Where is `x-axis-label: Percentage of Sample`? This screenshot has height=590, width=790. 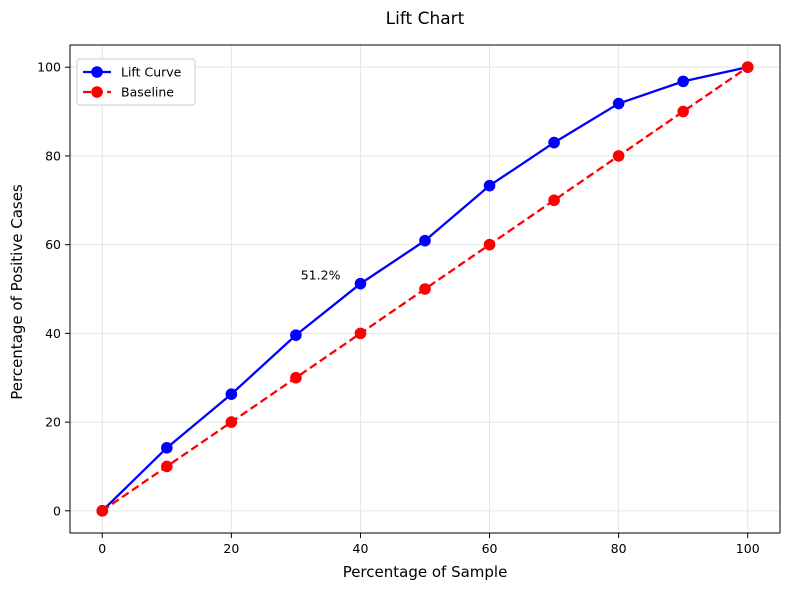
x-axis-label: Percentage of Sample is located at coordinates (425, 572).